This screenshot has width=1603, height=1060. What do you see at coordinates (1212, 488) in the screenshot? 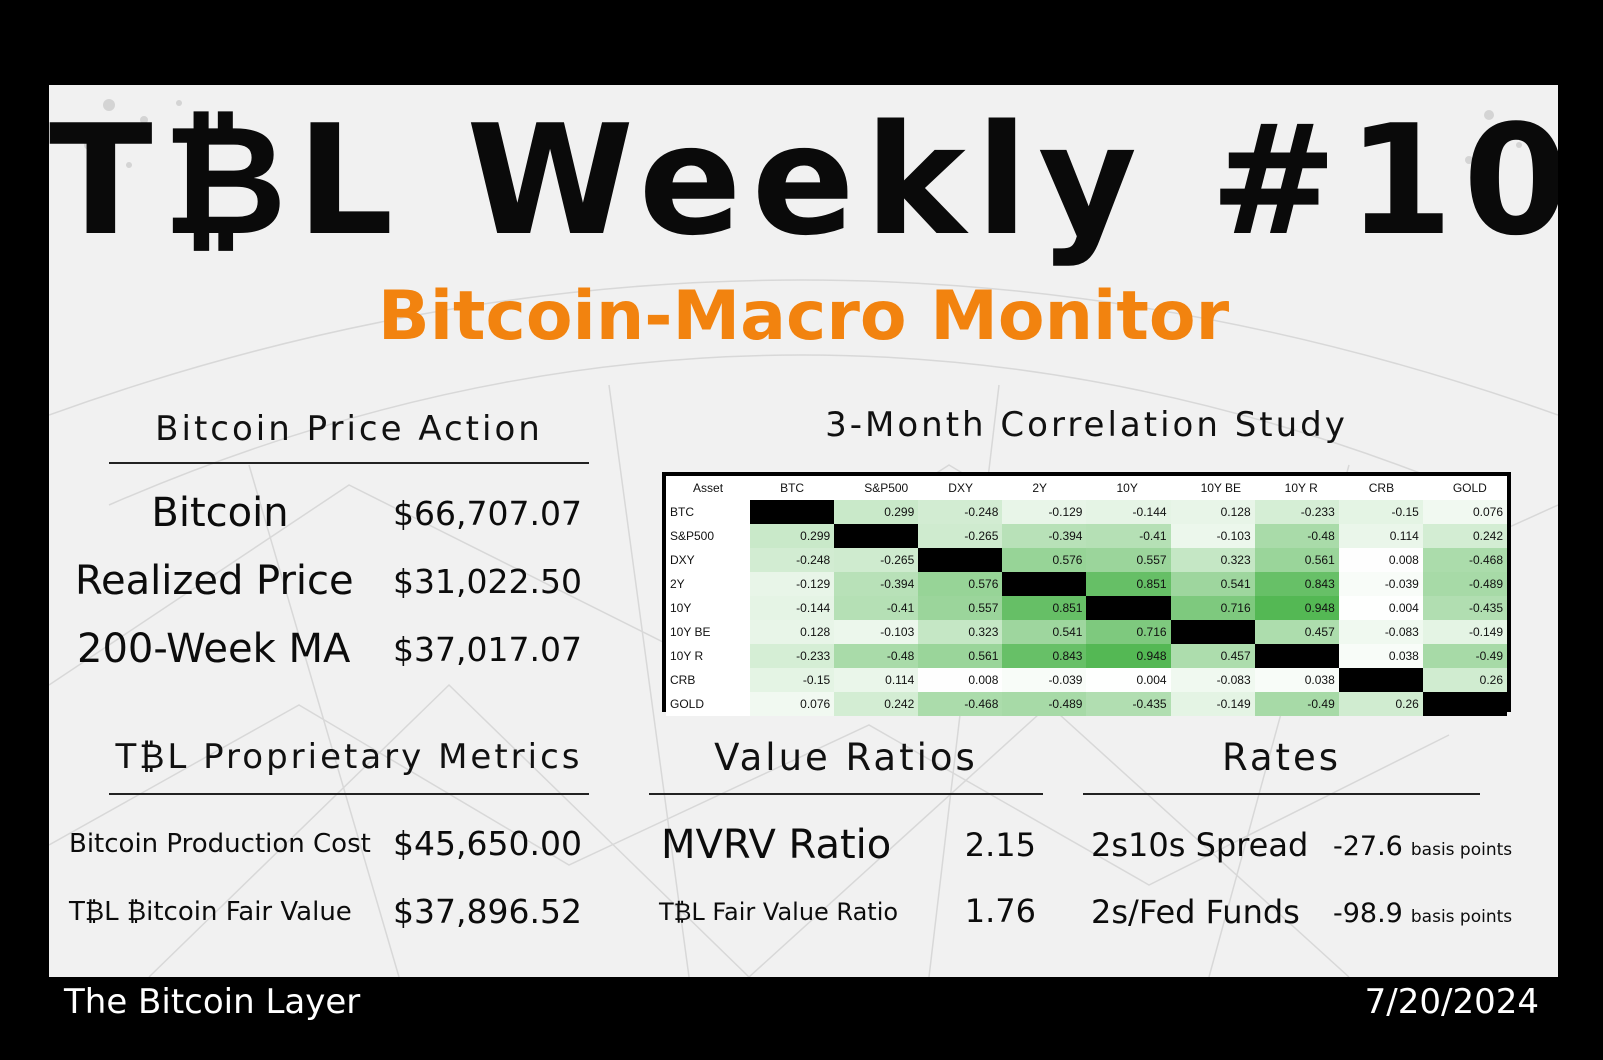
I see `correlation-column-header: 10Y BE` at bounding box center [1212, 488].